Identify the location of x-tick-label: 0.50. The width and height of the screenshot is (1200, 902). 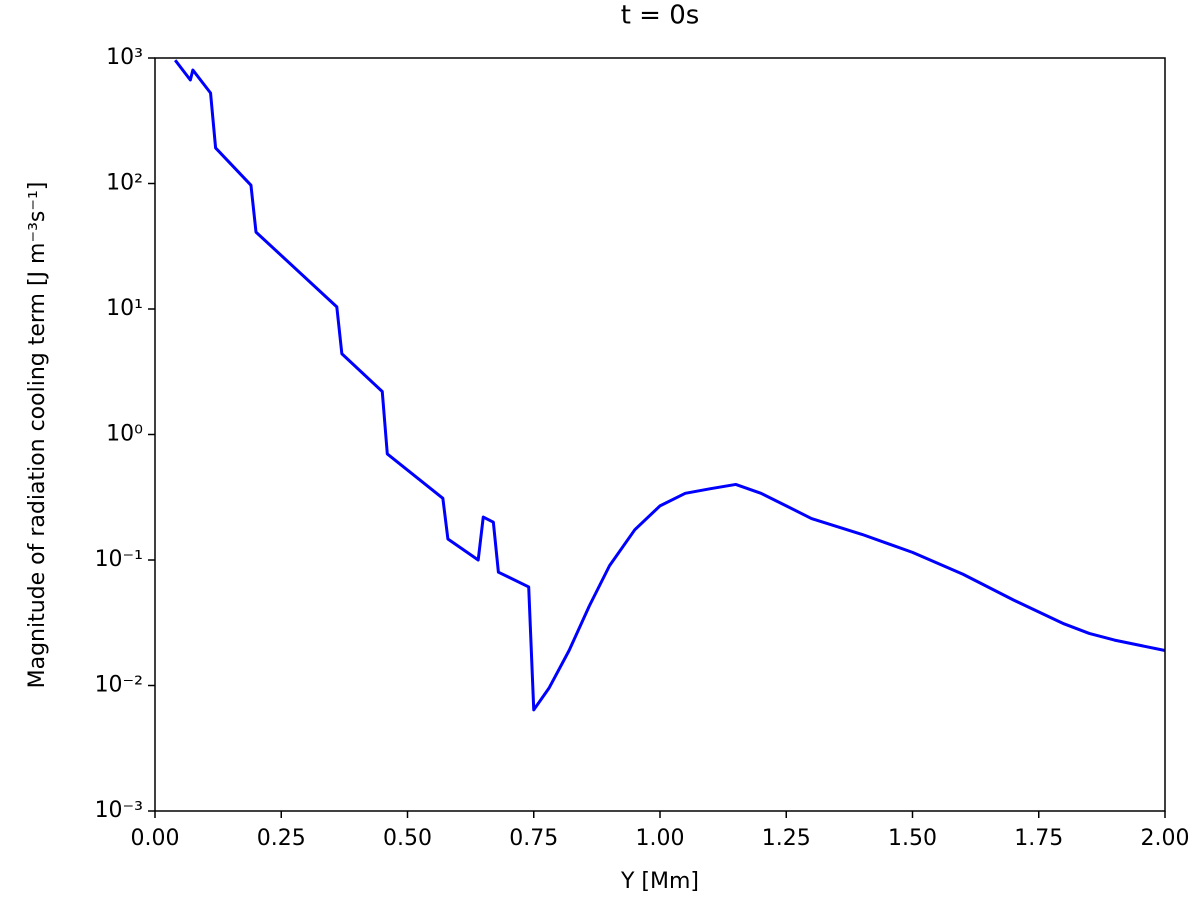
(407, 838).